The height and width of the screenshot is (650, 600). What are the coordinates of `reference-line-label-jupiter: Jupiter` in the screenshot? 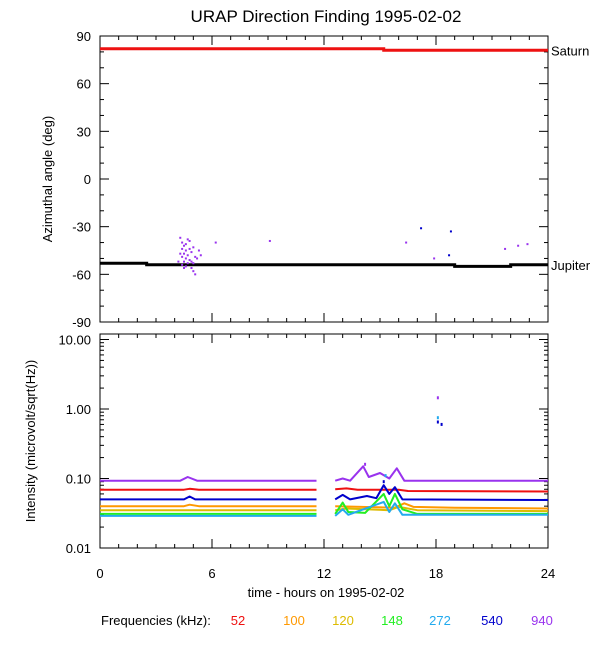 It's located at (571, 265).